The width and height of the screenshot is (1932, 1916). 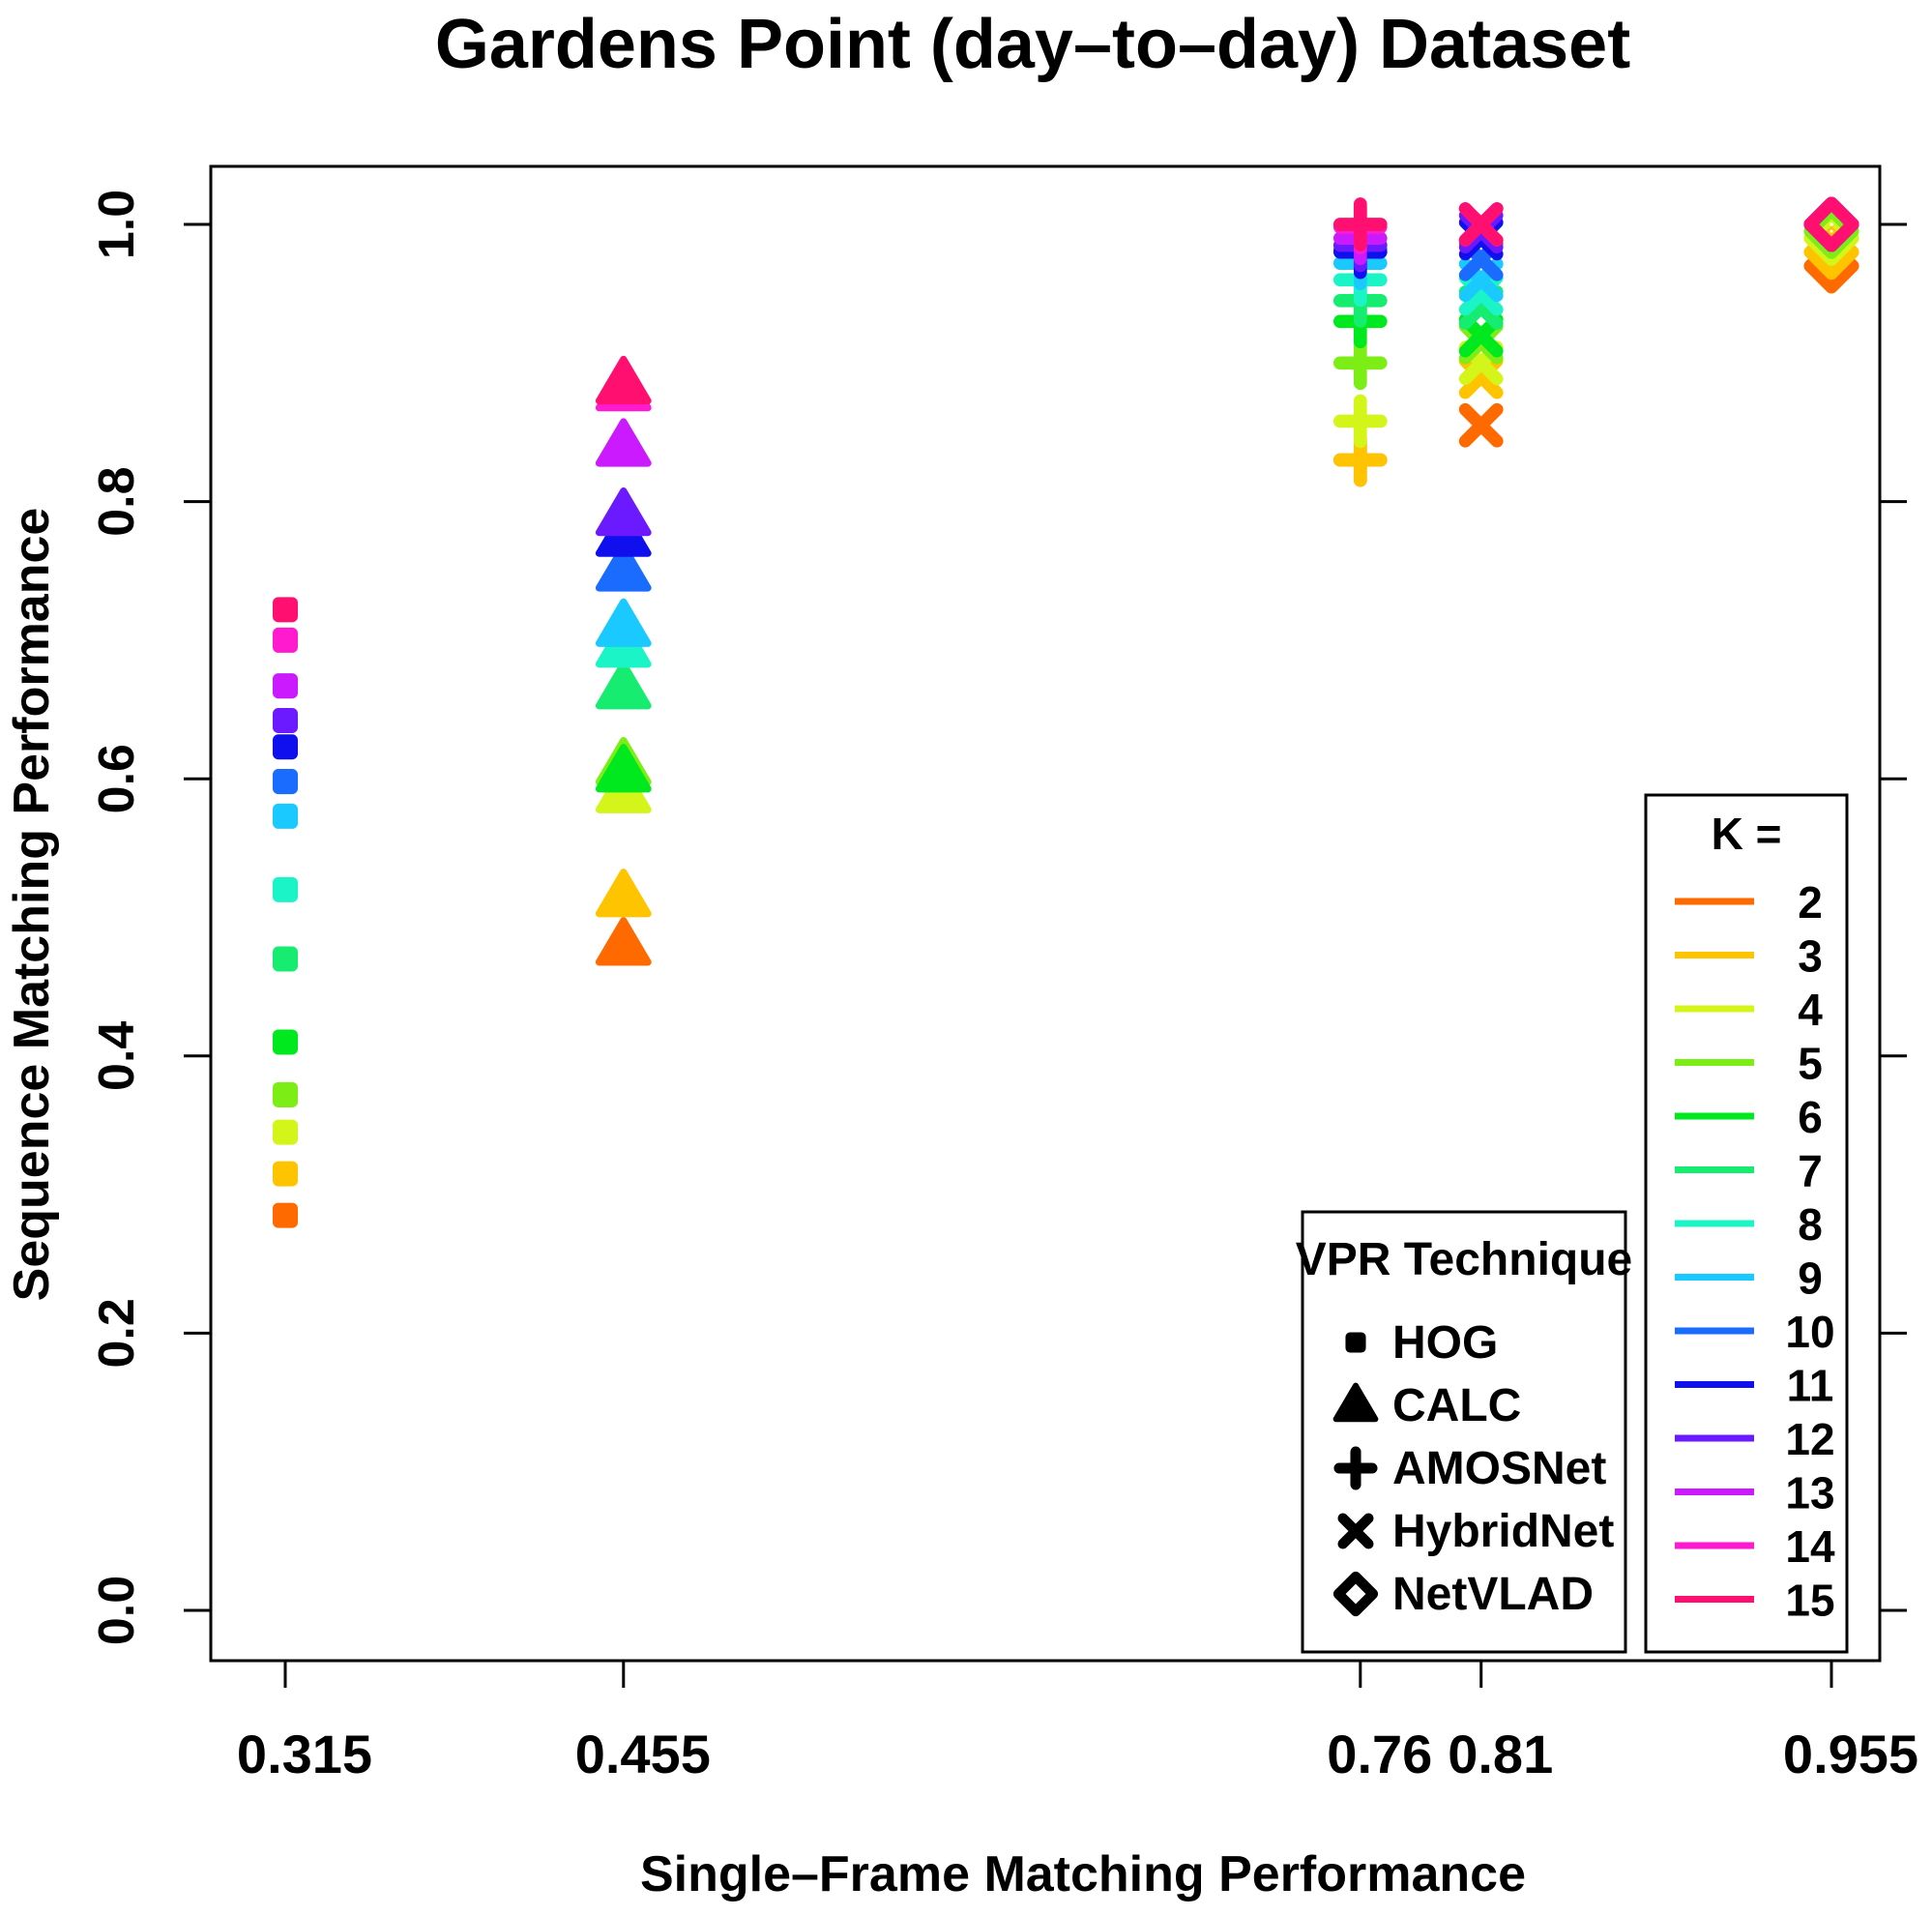 I want to click on point-calc-k12, so click(x=623, y=512).